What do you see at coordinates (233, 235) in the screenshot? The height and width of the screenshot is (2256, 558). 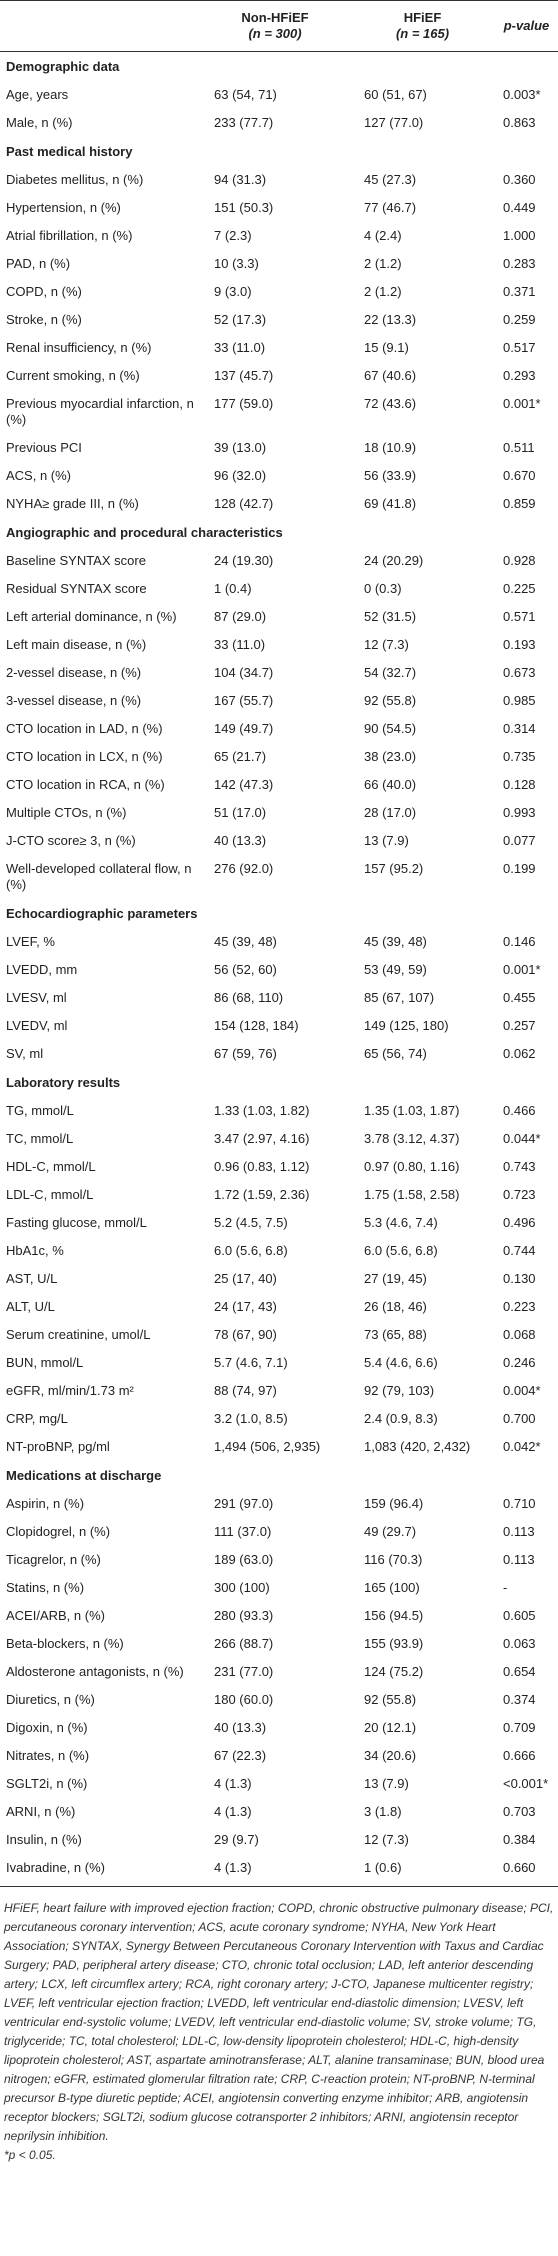 I see `value-cell: 7 (2.3)` at bounding box center [233, 235].